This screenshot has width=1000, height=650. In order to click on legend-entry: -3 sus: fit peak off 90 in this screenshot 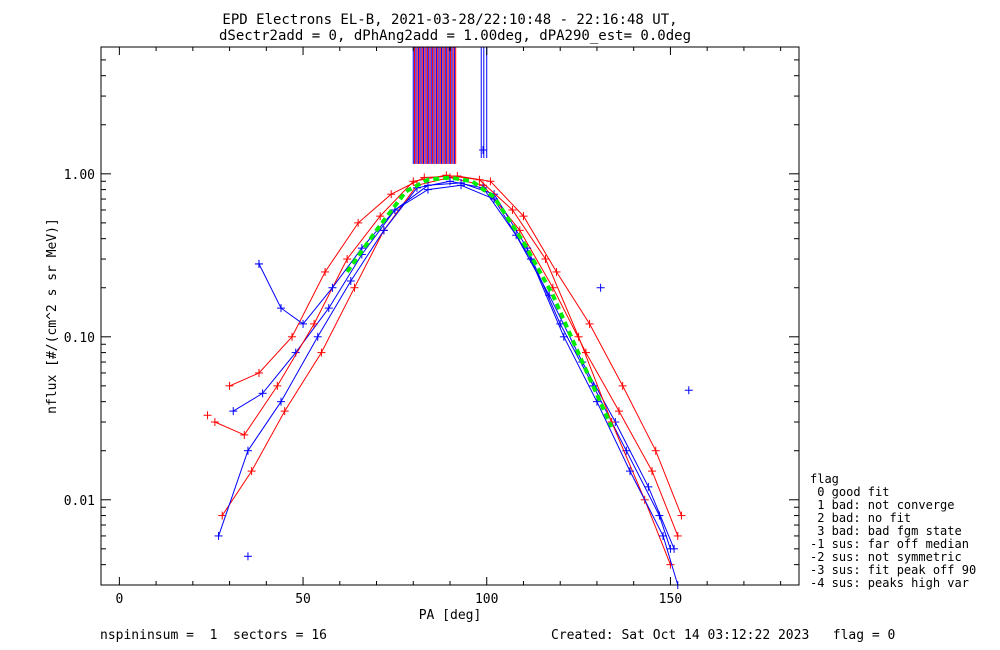, I will do `click(893, 570)`.